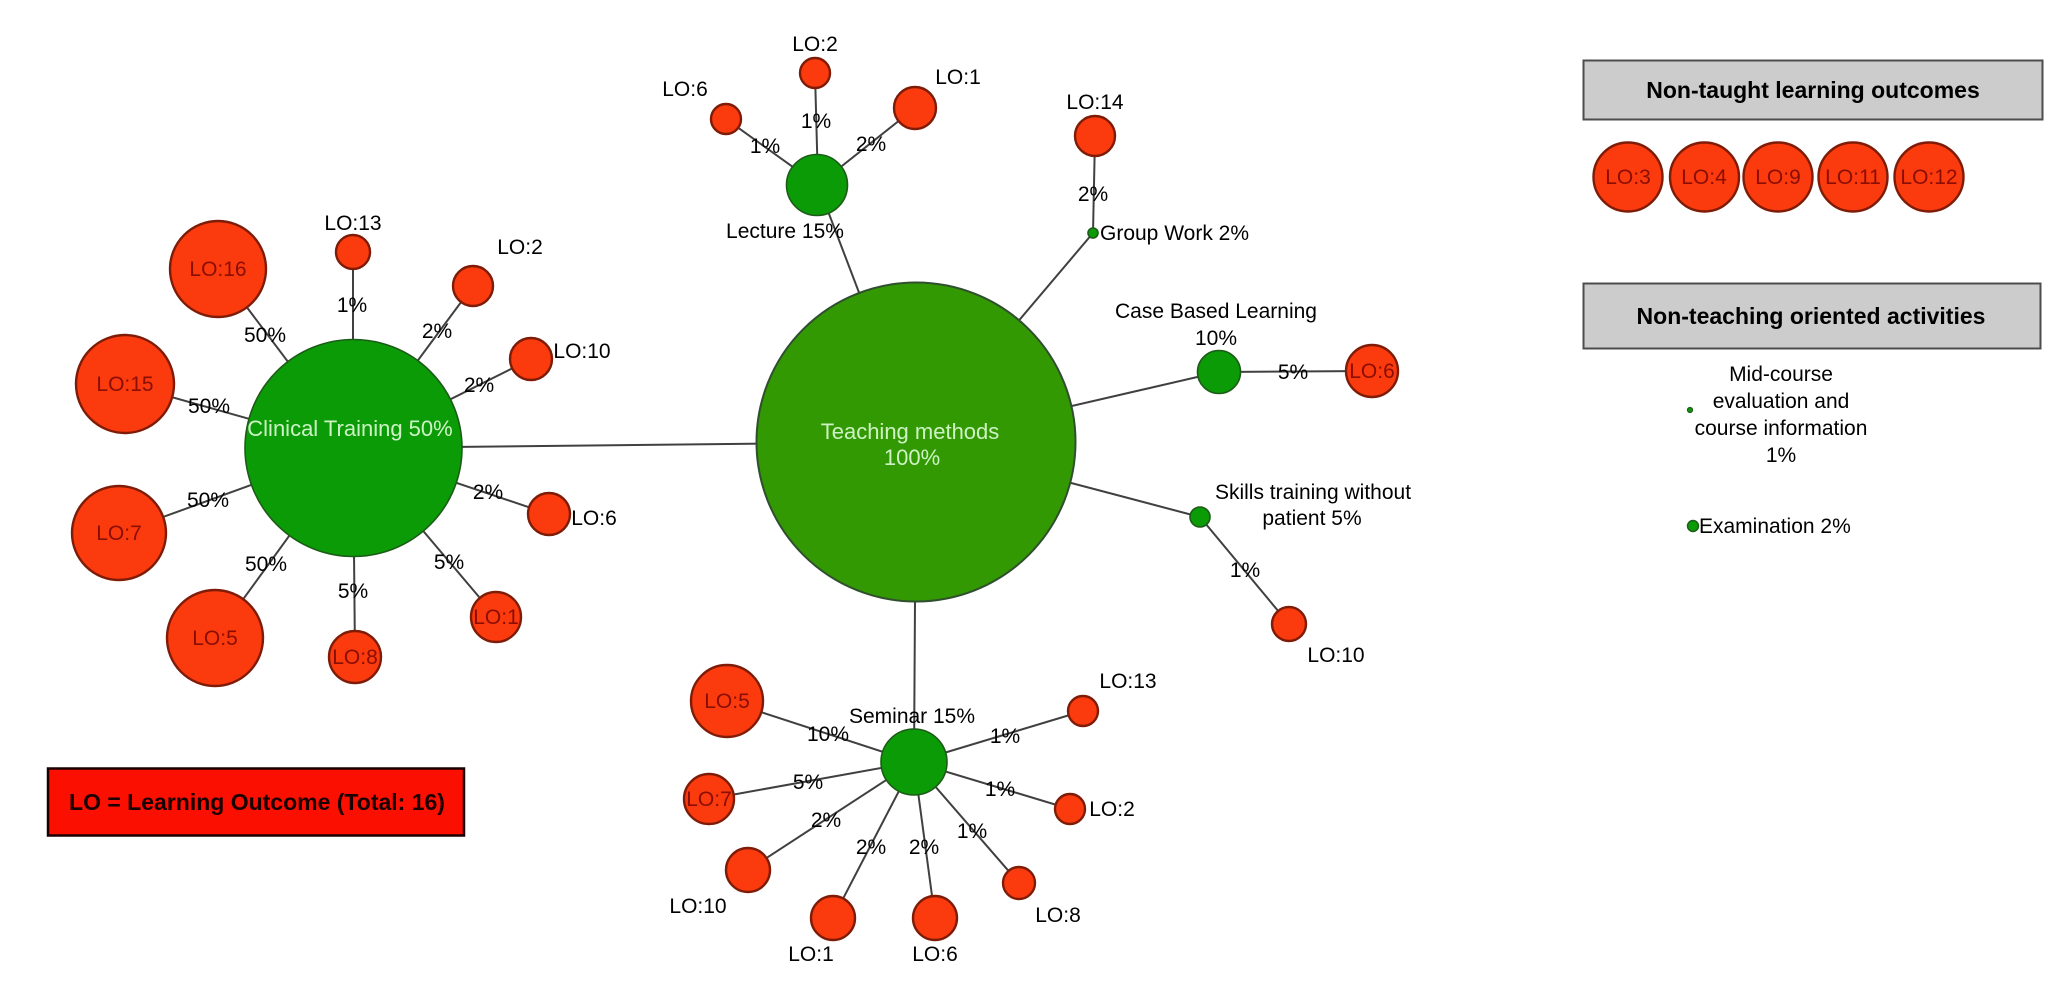 The height and width of the screenshot is (1001, 2059). I want to click on svg-text: Skills training without, so click(1313, 492).